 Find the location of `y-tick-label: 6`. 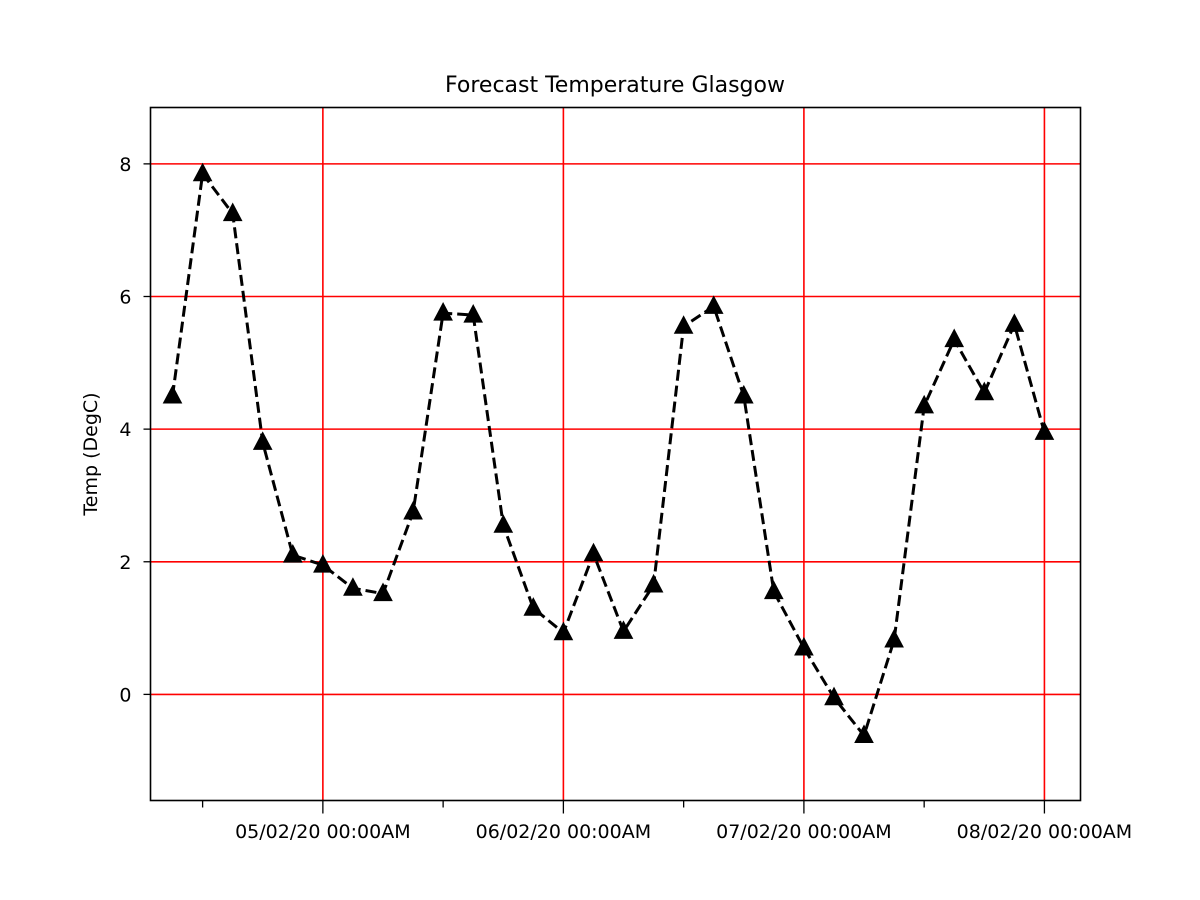

y-tick-label: 6 is located at coordinates (125, 298).